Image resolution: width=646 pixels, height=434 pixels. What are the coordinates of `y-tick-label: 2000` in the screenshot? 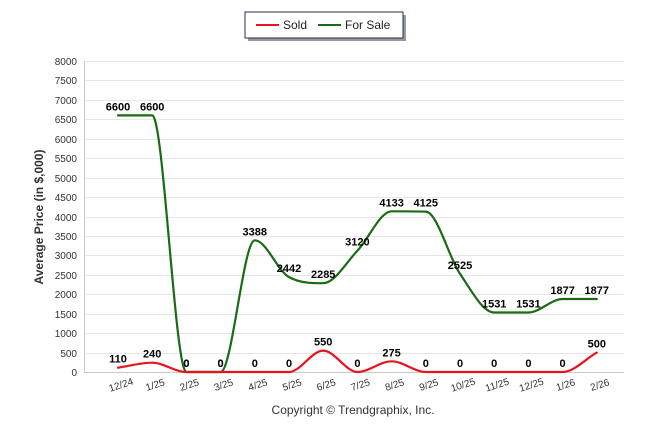 It's located at (66, 295).